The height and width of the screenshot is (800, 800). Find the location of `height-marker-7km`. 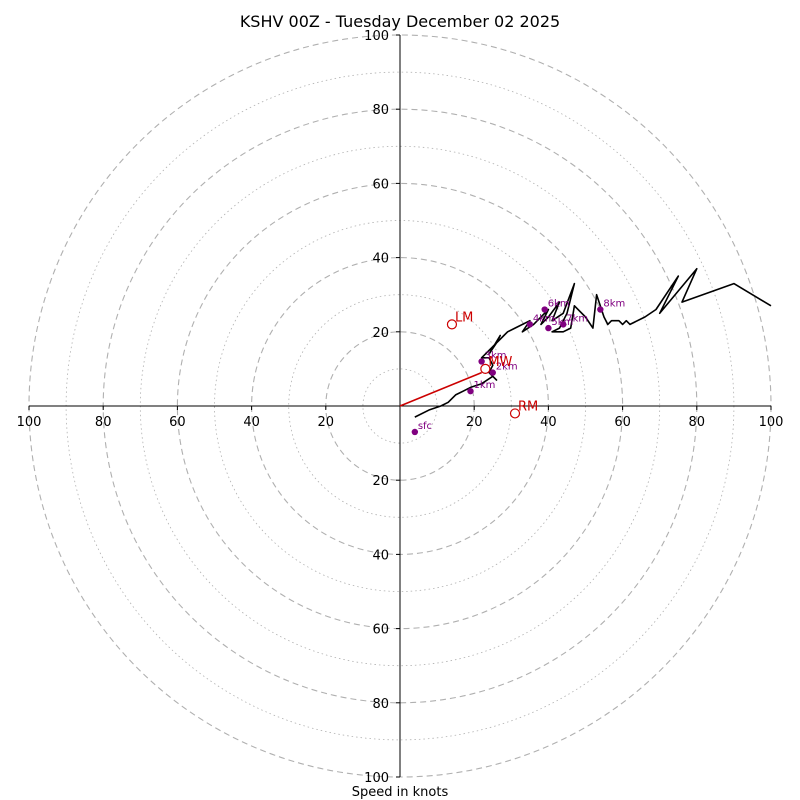

height-marker-7km is located at coordinates (563, 324).